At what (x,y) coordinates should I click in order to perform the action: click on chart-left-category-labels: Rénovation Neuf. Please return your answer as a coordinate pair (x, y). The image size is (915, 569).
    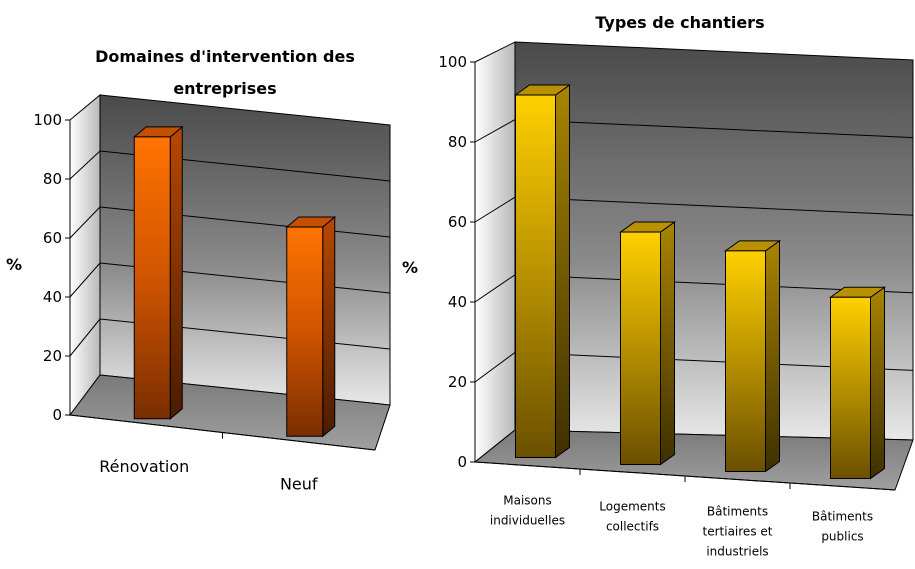
    Looking at the image, I should click on (208, 475).